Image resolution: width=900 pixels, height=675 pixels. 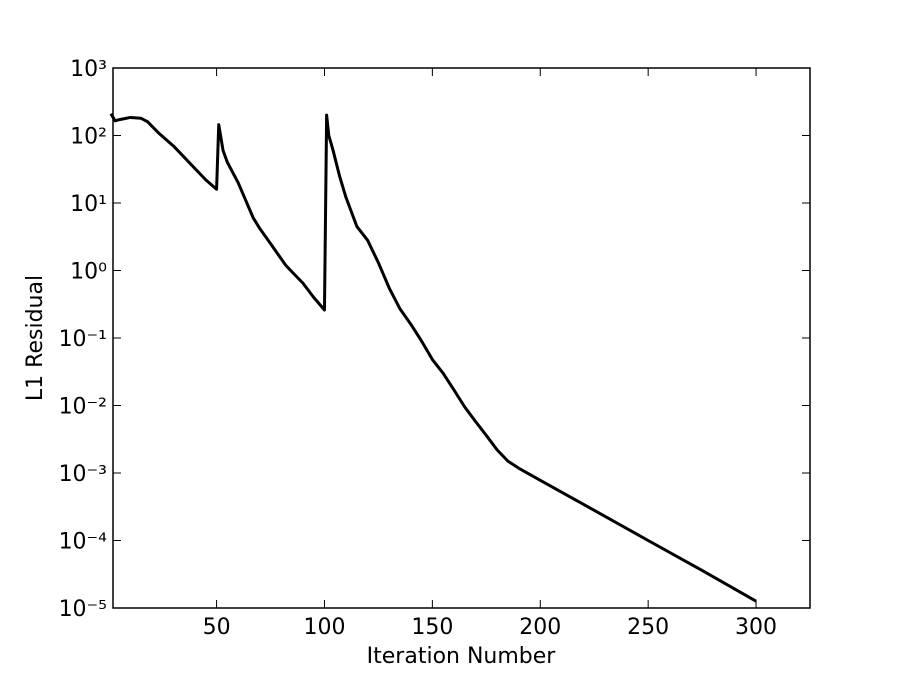 What do you see at coordinates (83, 542) in the screenshot?
I see `y-tick-label: 10⁻⁴` at bounding box center [83, 542].